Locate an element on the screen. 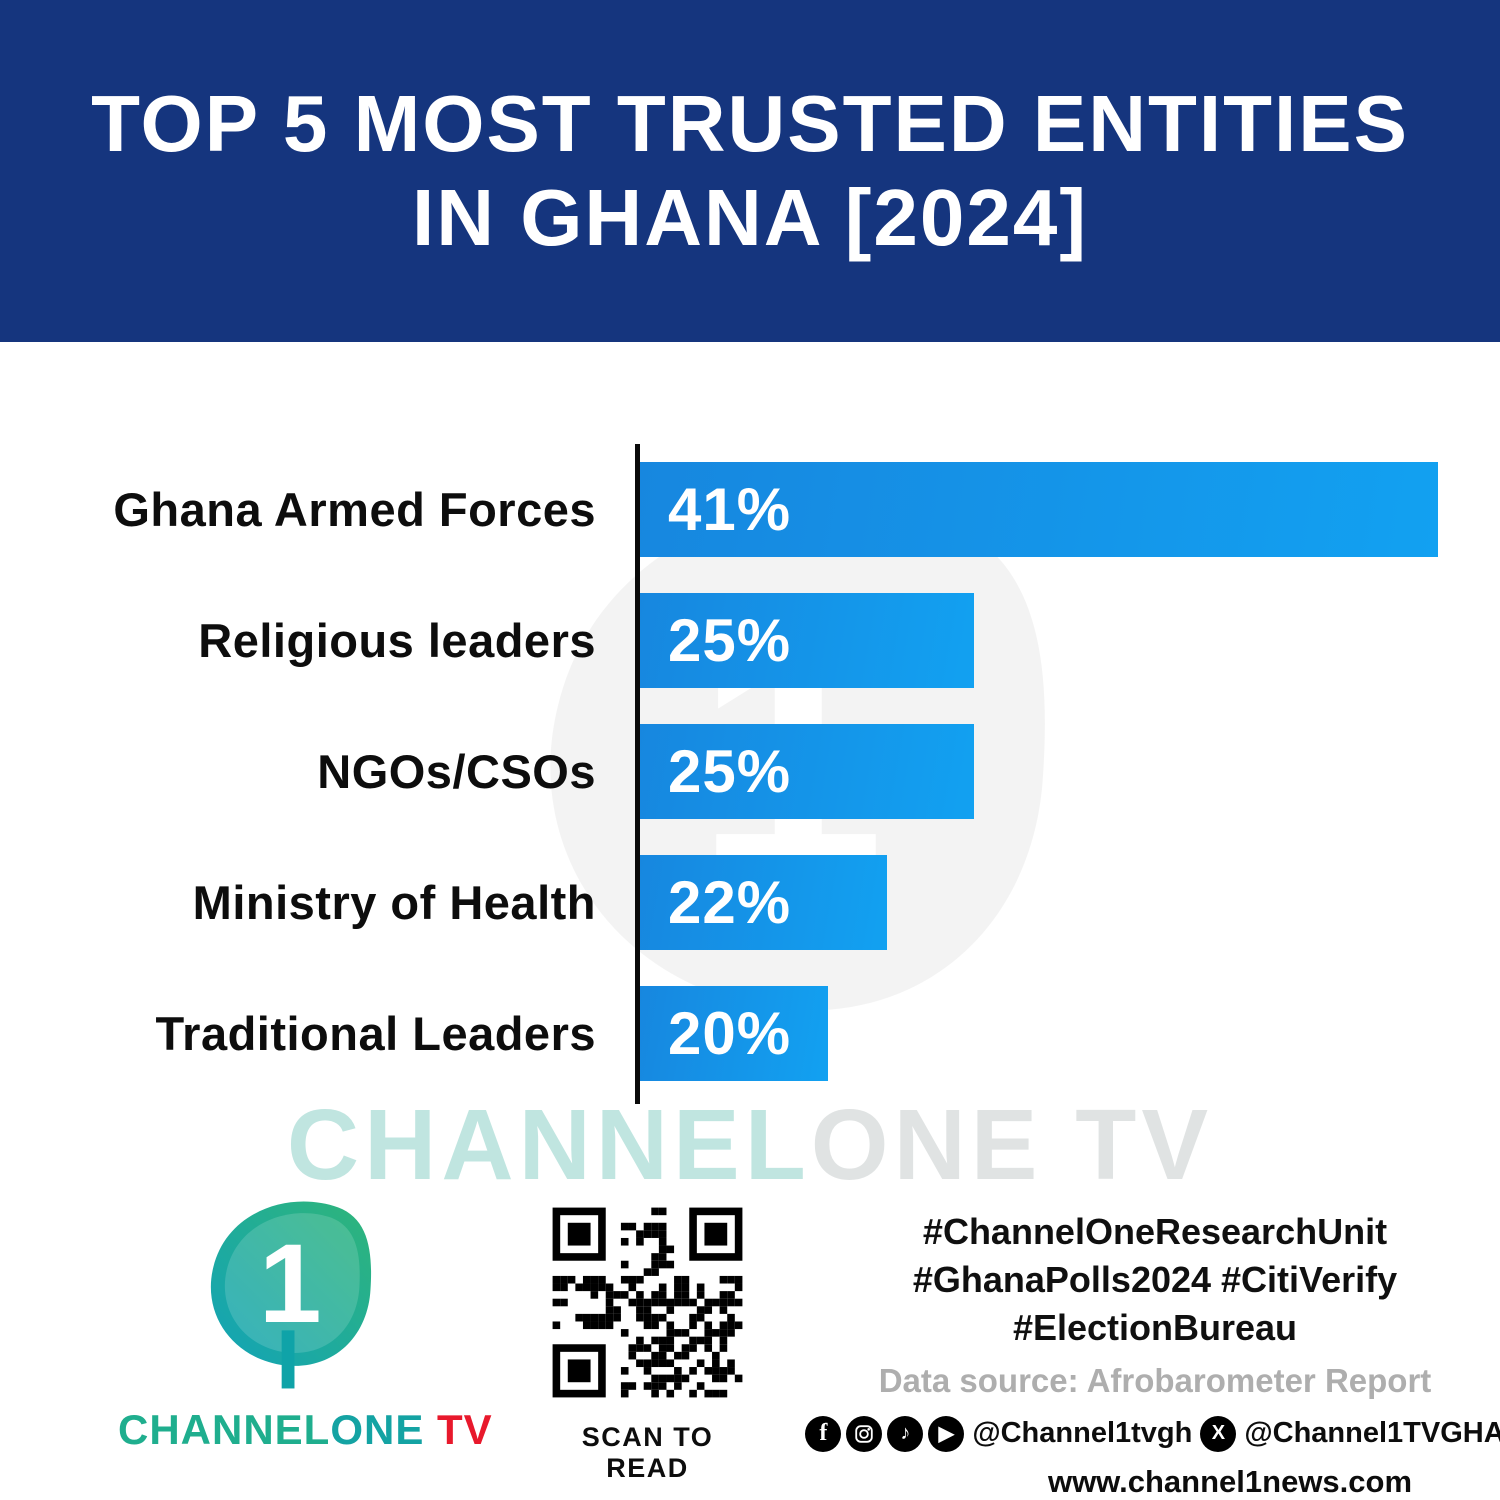  chart-row: Ghana Armed Forces 41% is located at coordinates (719, 509).